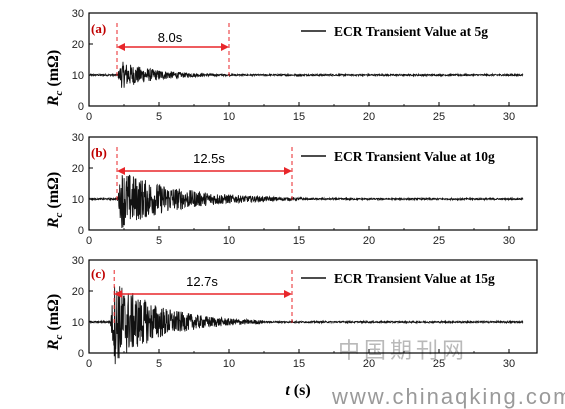  Describe the element at coordinates (53, 101) in the screenshot. I see `panel-a-ylabel-main: R` at that location.